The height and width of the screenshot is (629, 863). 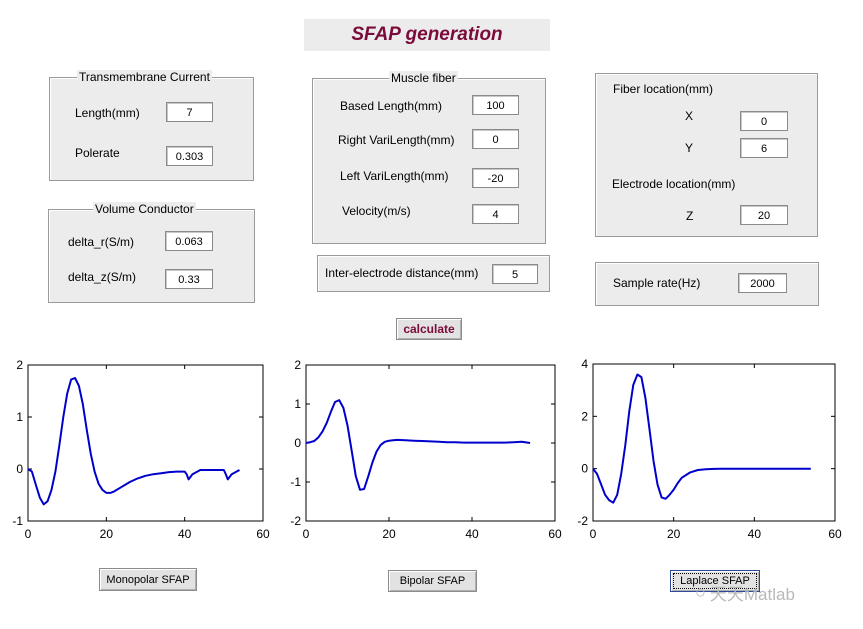 I want to click on inter-electrode-label: Inter-electrode distance(mm), so click(x=402, y=273).